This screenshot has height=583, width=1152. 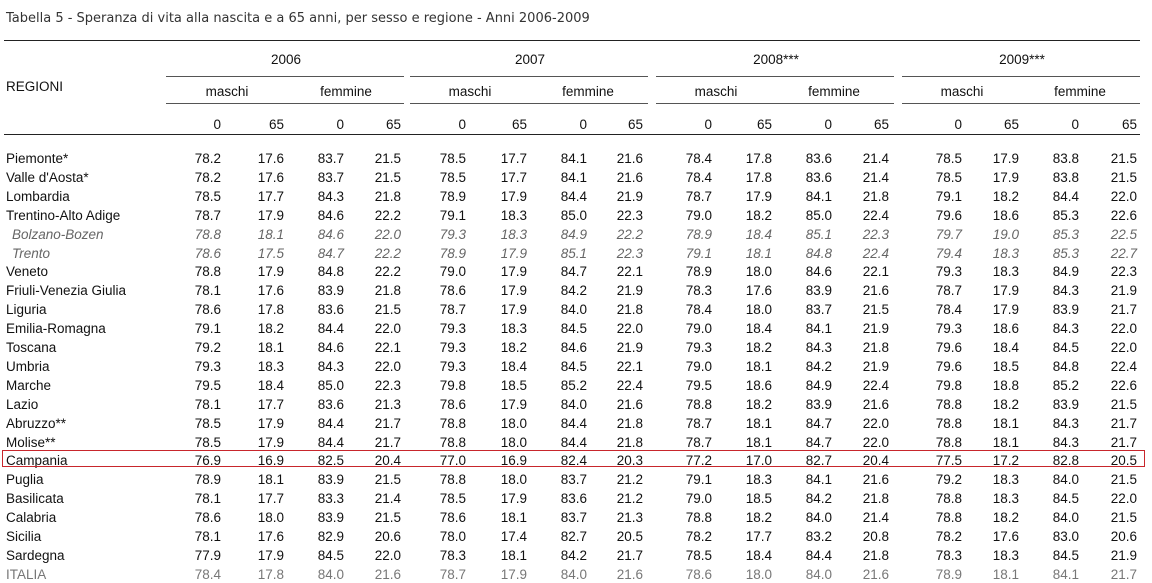 What do you see at coordinates (758, 461) in the screenshot?
I see `value-cell: 17.0` at bounding box center [758, 461].